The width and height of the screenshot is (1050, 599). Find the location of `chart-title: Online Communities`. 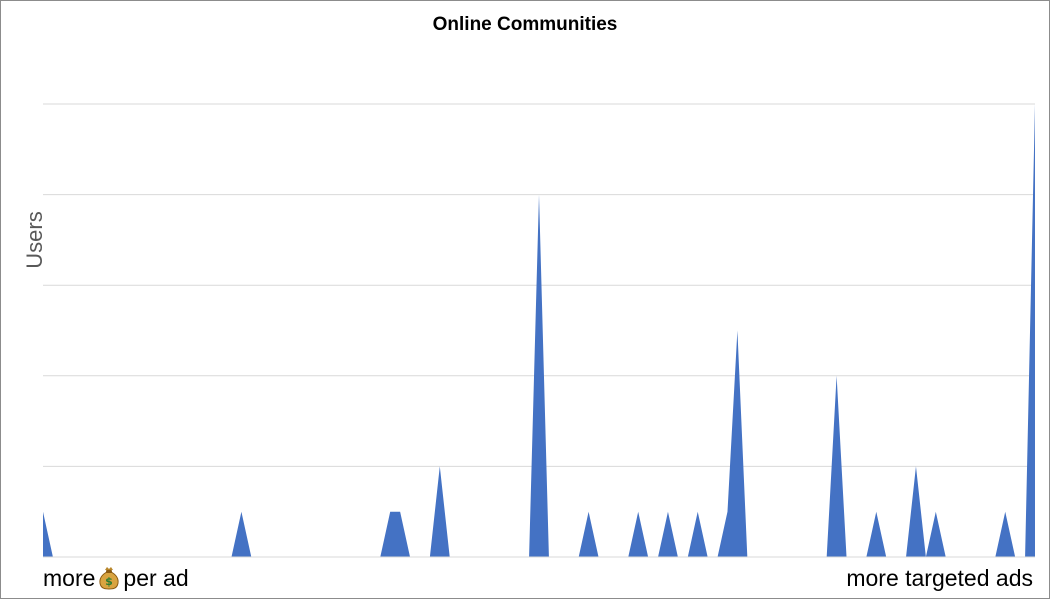

chart-title: Online Communities is located at coordinates (525, 24).